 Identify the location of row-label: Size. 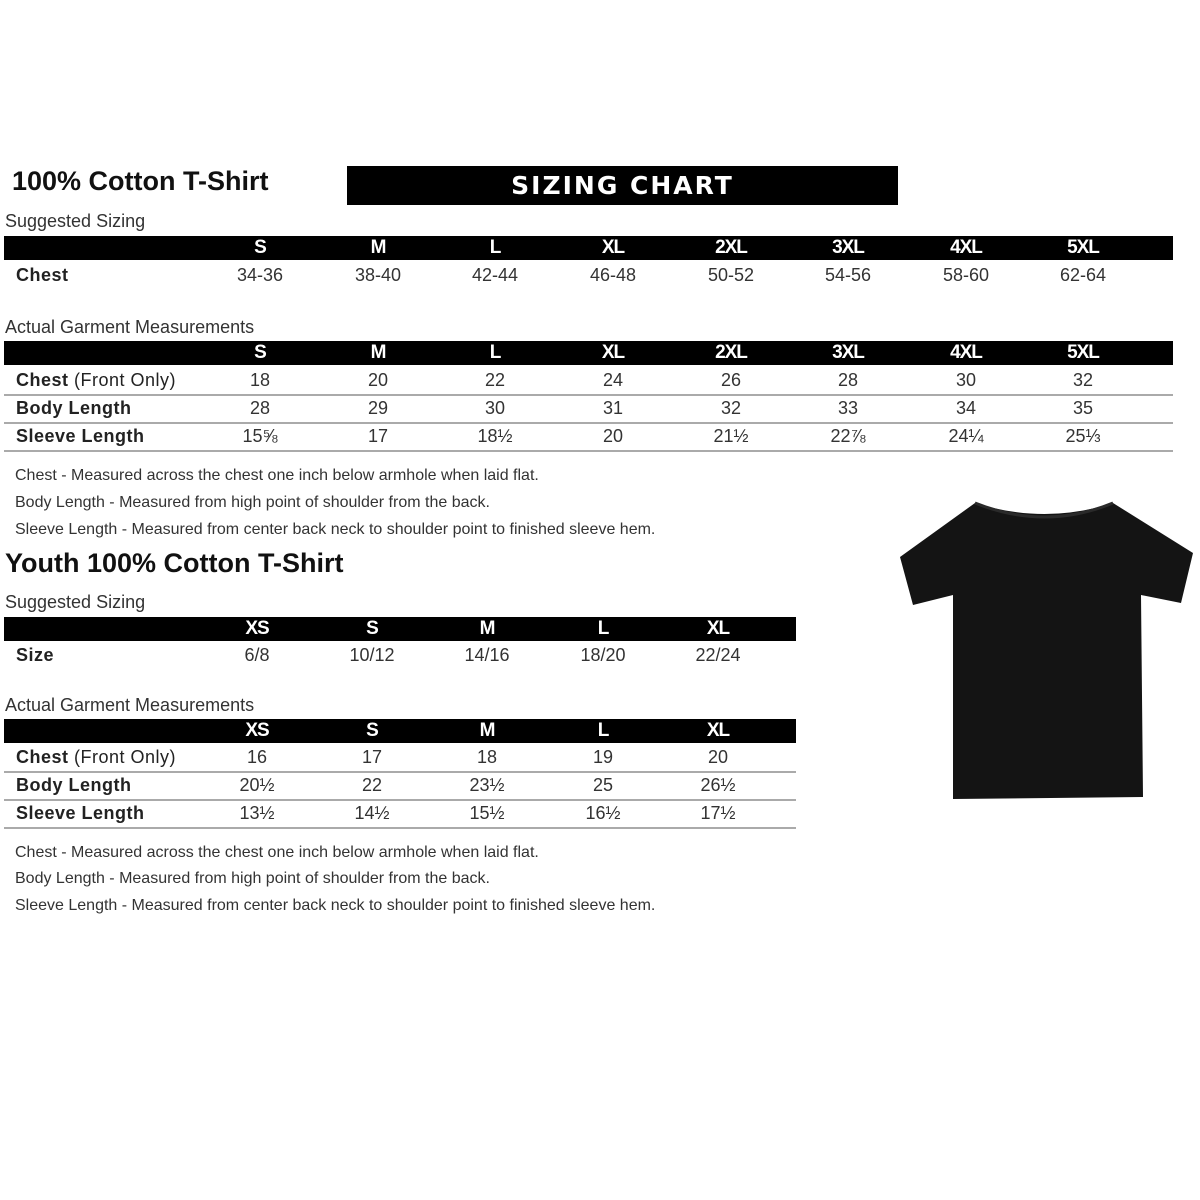
(35, 655).